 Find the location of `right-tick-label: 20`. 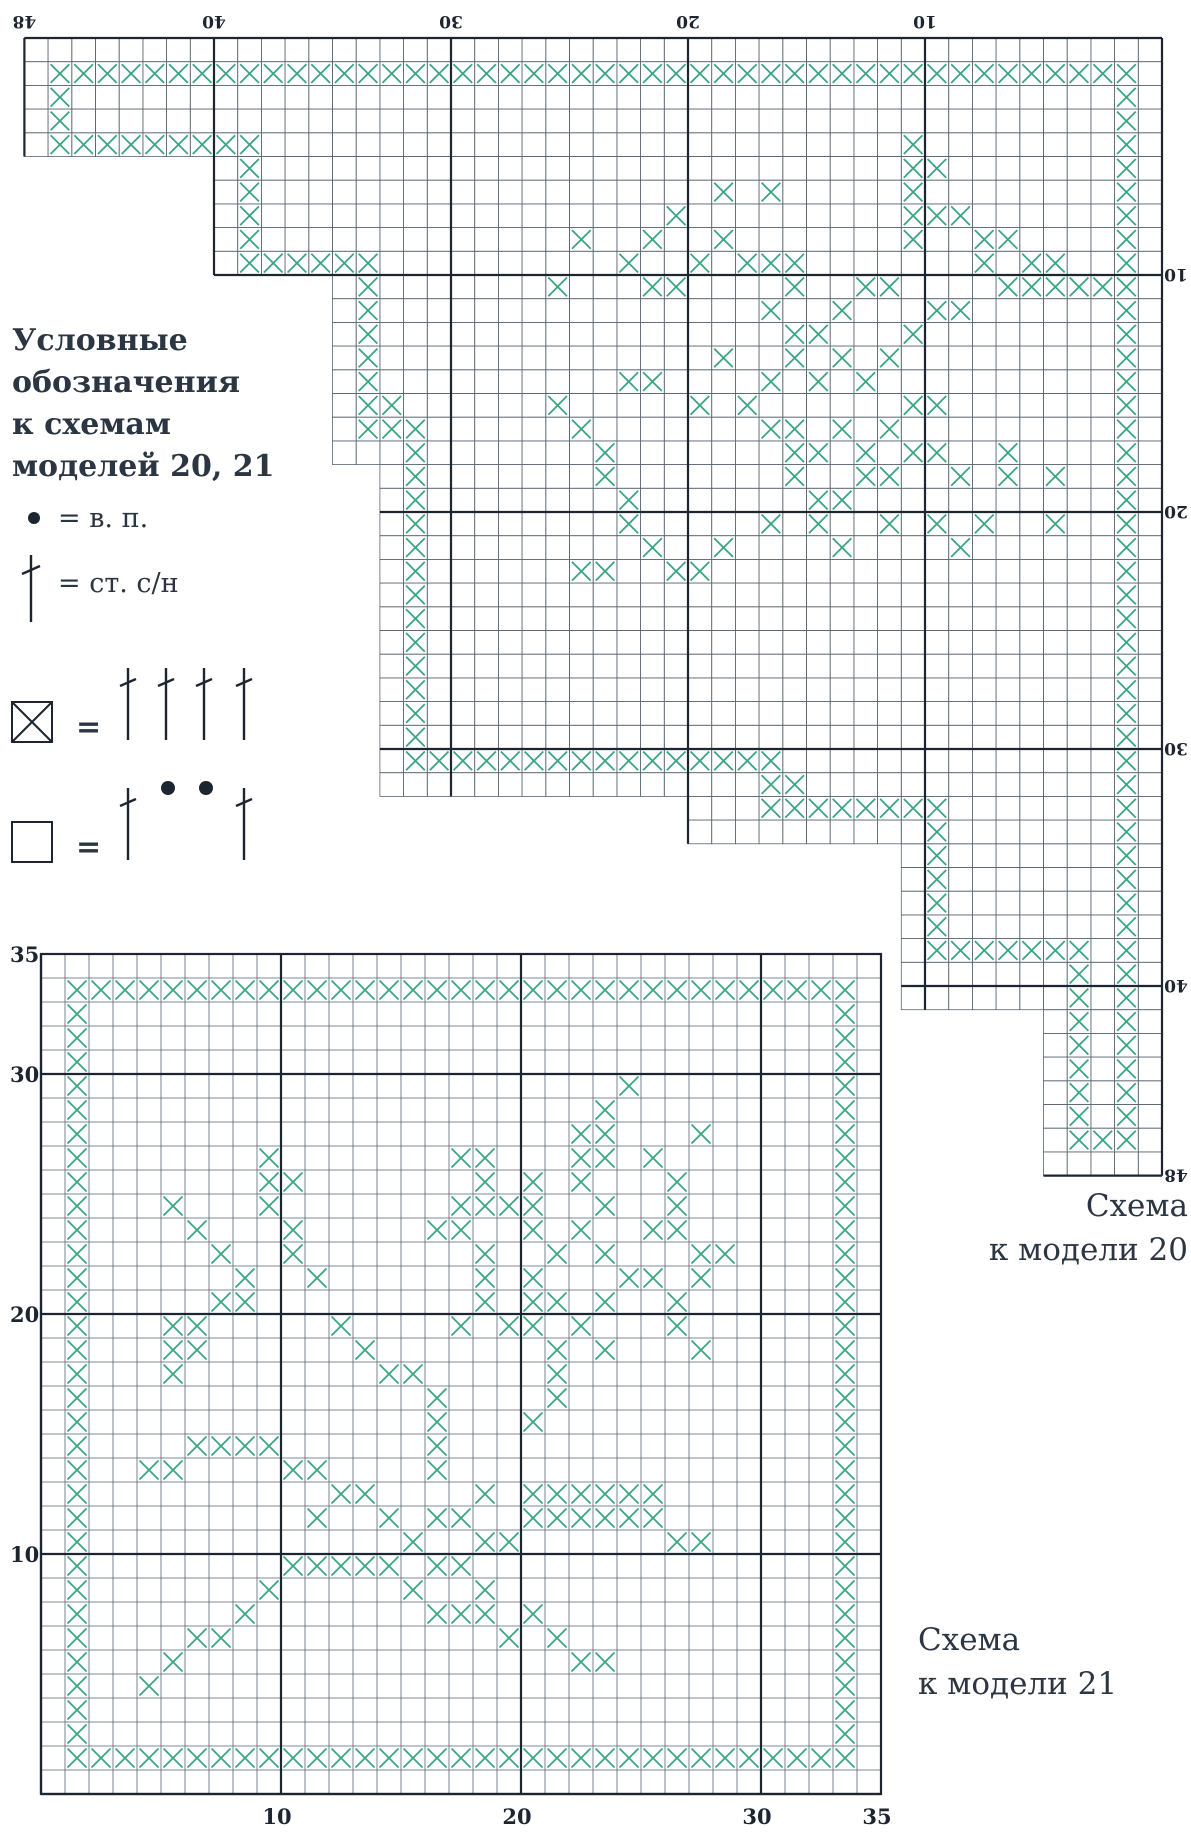

right-tick-label: 20 is located at coordinates (1176, 511).